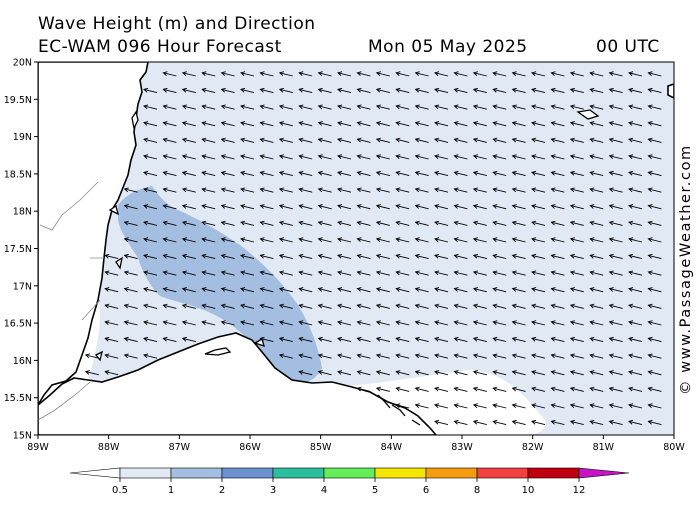 The width and height of the screenshot is (700, 525). I want to click on land-east-edge, so click(670, 91).